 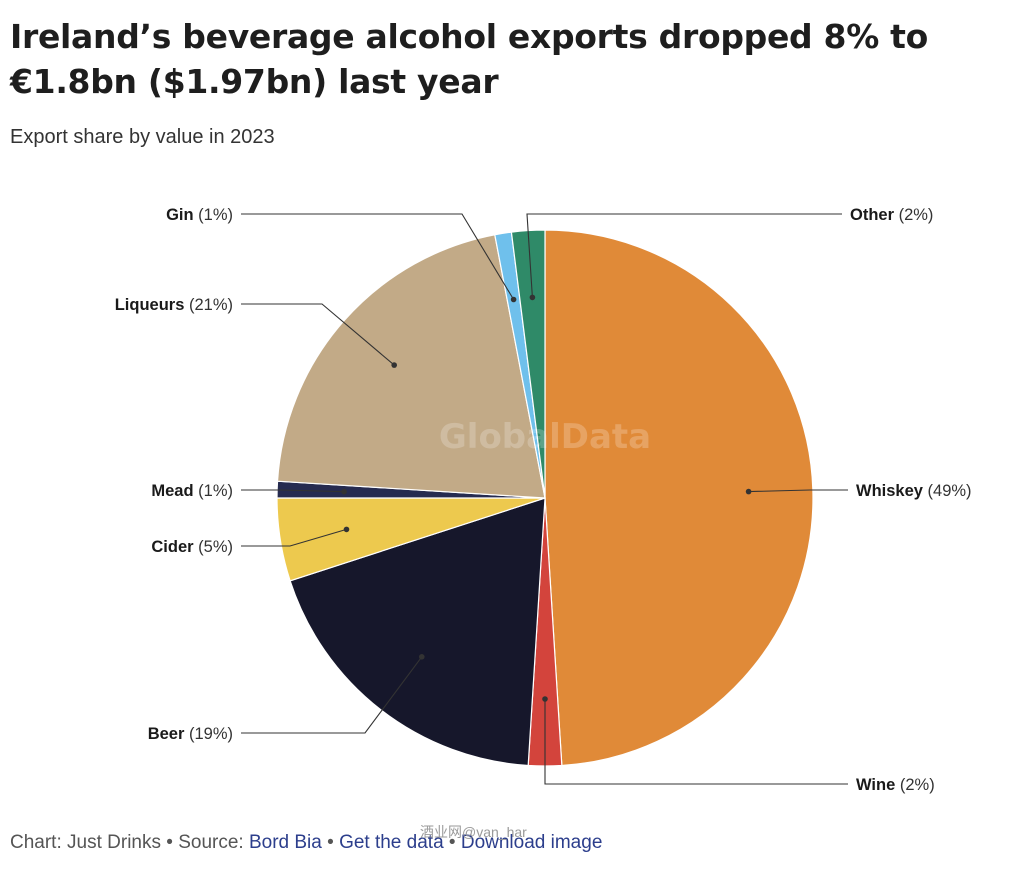 What do you see at coordinates (378, 256) in the screenshot?
I see `leader-line-gin` at bounding box center [378, 256].